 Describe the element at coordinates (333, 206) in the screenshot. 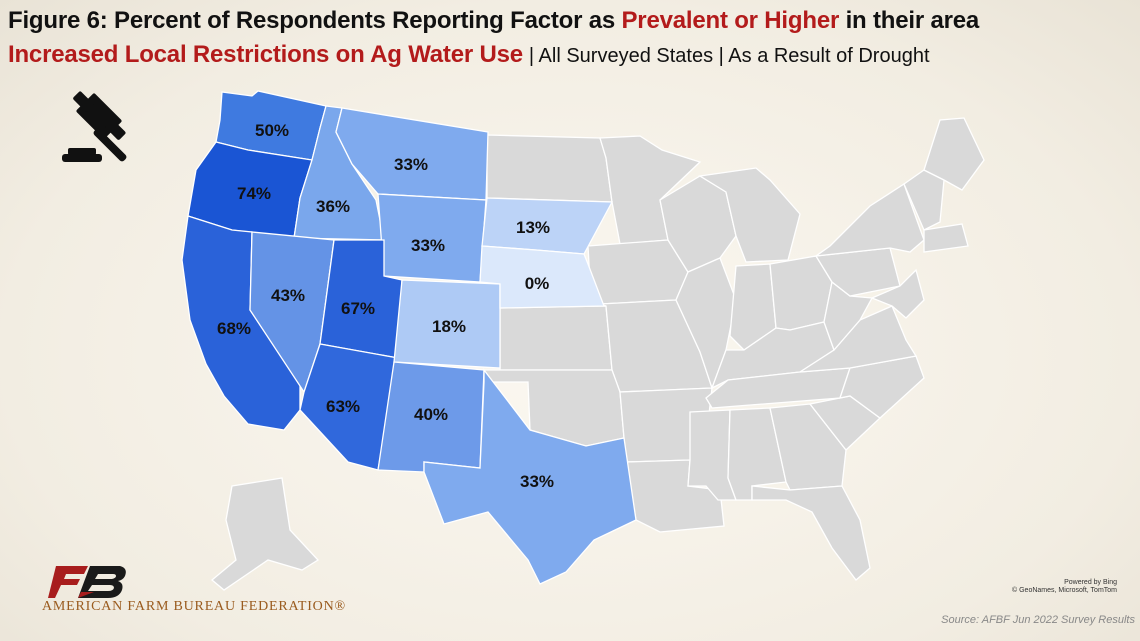

I see `label-idaho: 36%` at that location.